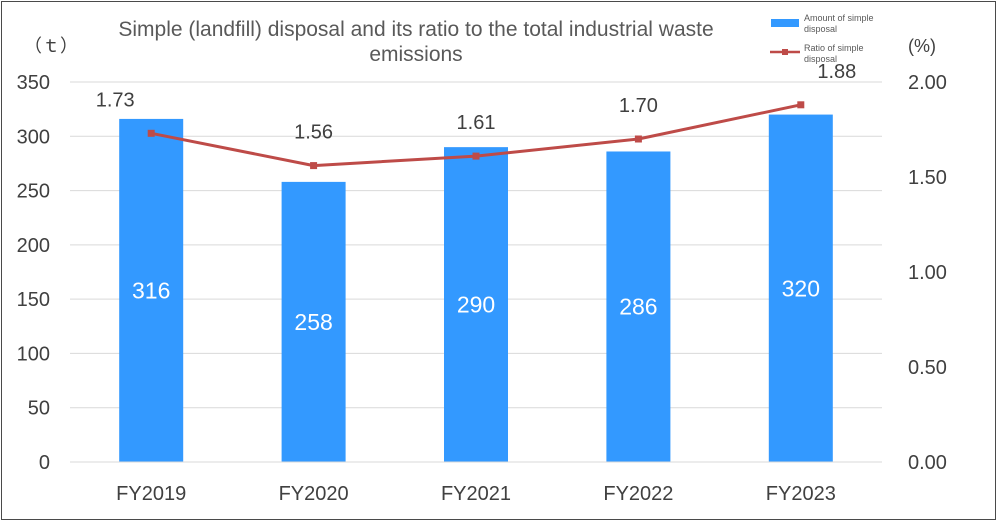 Image resolution: width=997 pixels, height=524 pixels. What do you see at coordinates (820, 29) in the screenshot?
I see `legend-label-bar-line-2: disposal` at bounding box center [820, 29].